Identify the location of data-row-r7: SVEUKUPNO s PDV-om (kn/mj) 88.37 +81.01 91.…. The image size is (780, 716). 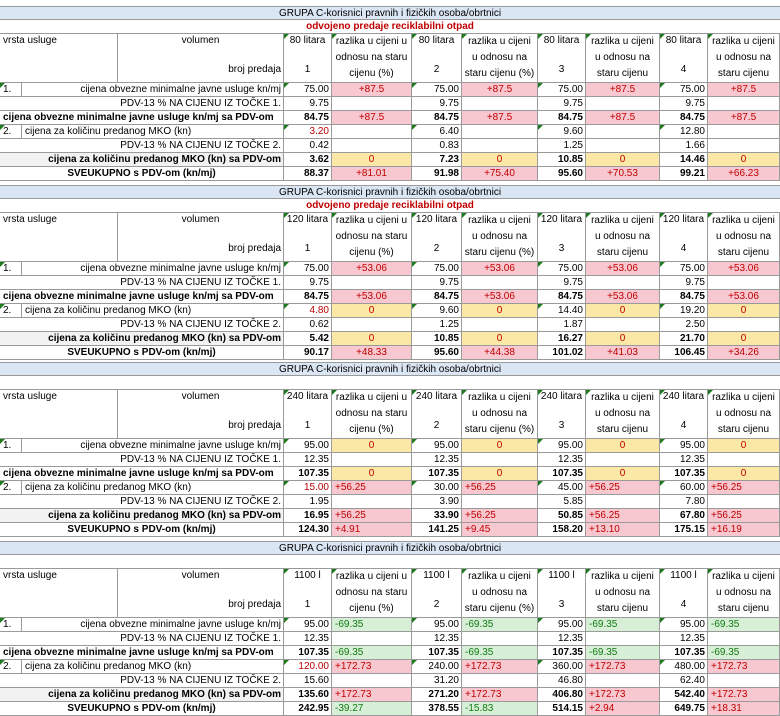
(390, 174).